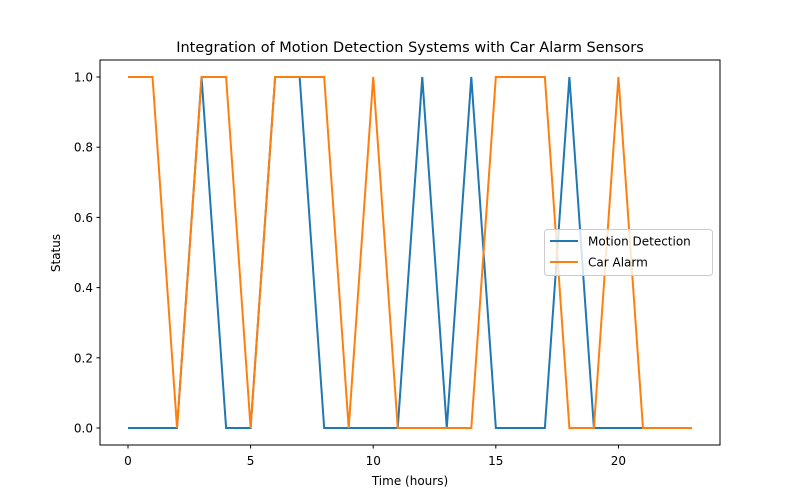 The width and height of the screenshot is (800, 500). I want to click on x-tick-label: 10, so click(373, 461).